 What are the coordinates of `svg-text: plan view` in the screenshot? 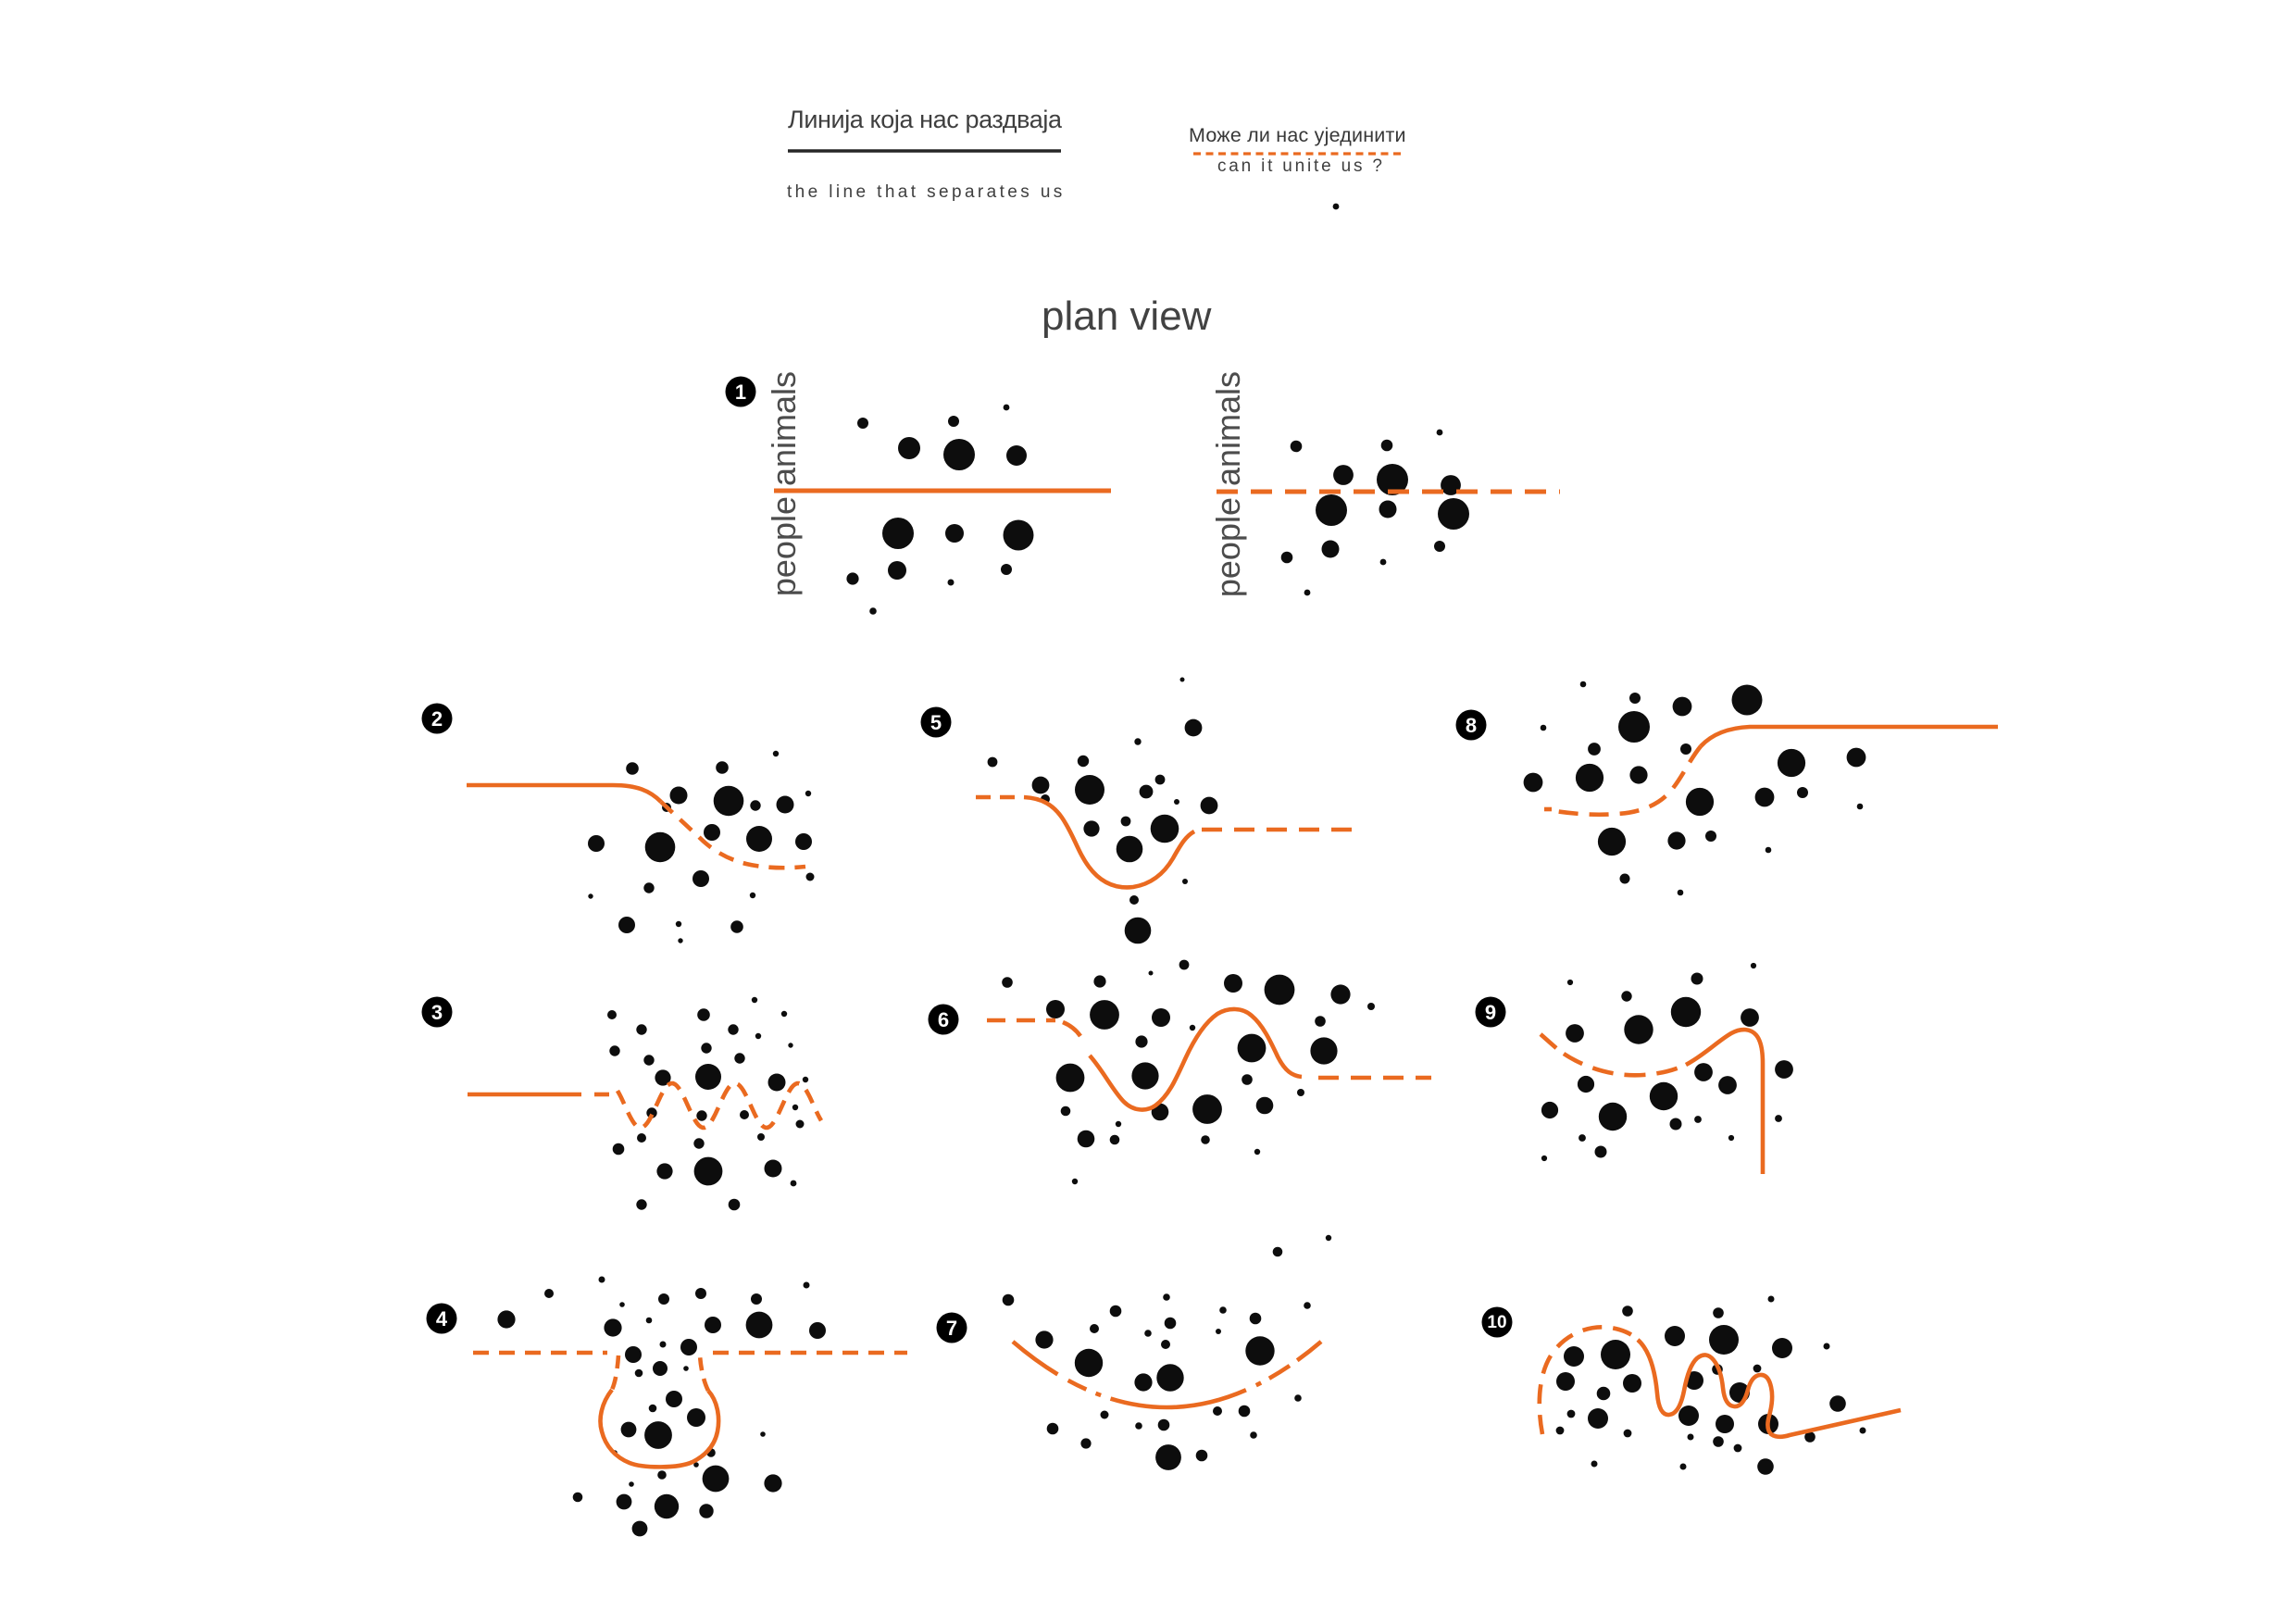 It's located at (1127, 316).